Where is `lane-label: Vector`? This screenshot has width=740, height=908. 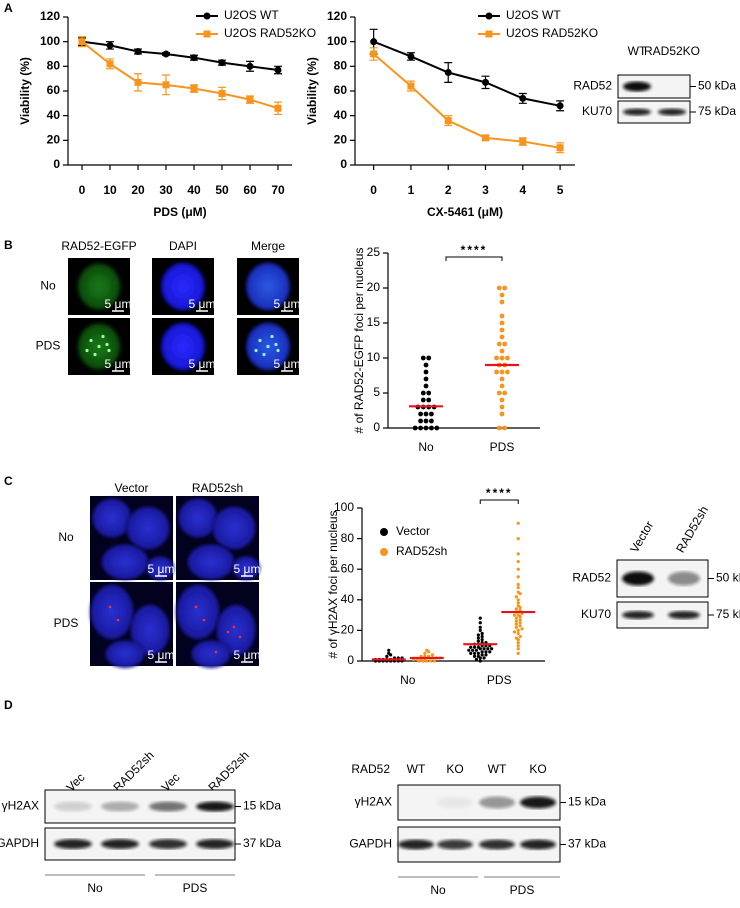
lane-label: Vector is located at coordinates (641, 537).